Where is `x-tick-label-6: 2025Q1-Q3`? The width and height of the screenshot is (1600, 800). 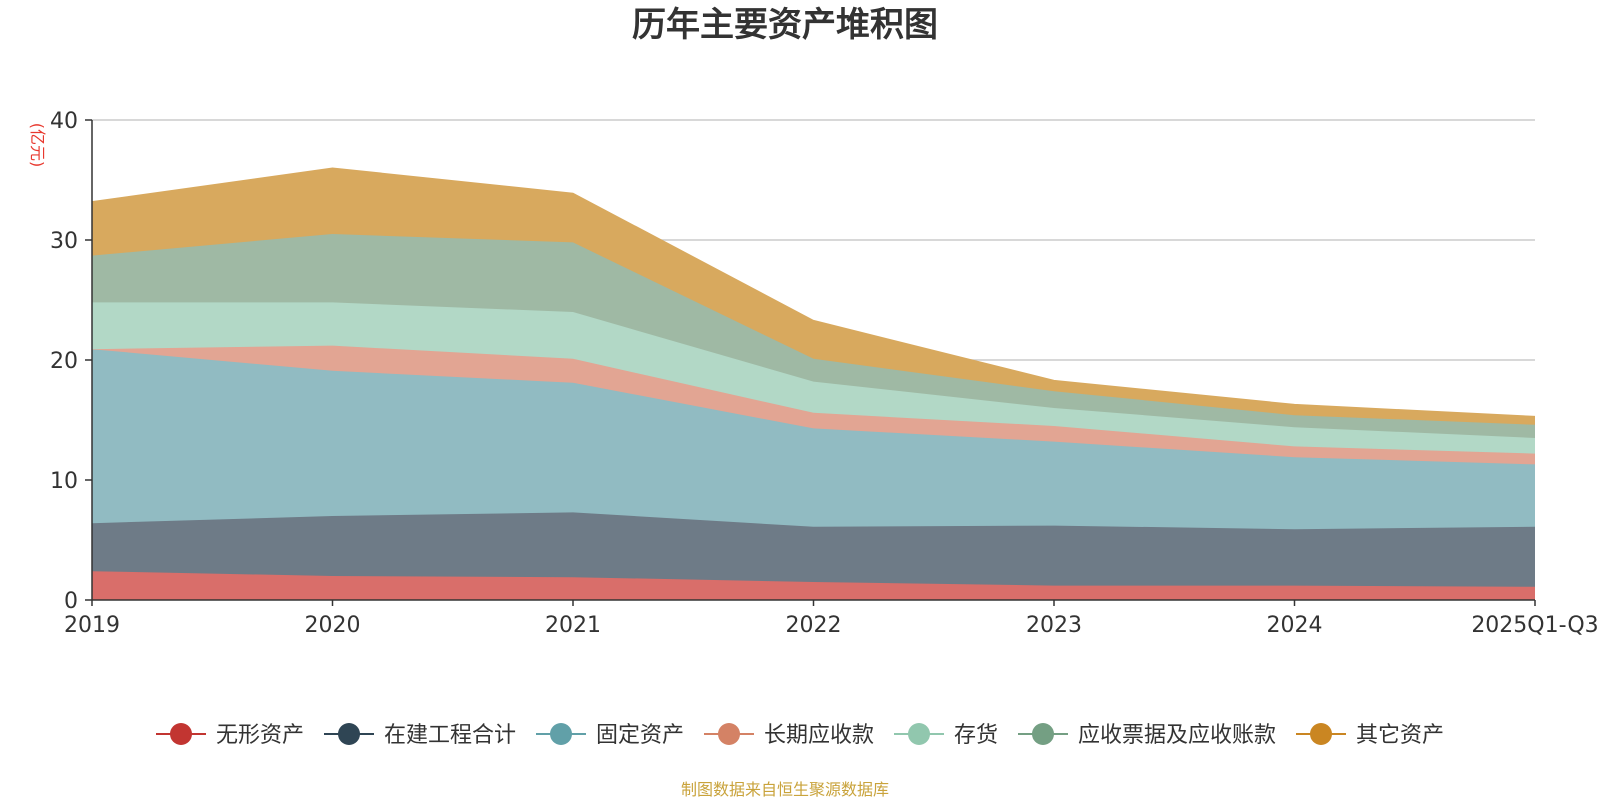 x-tick-label-6: 2025Q1-Q3 is located at coordinates (1534, 625).